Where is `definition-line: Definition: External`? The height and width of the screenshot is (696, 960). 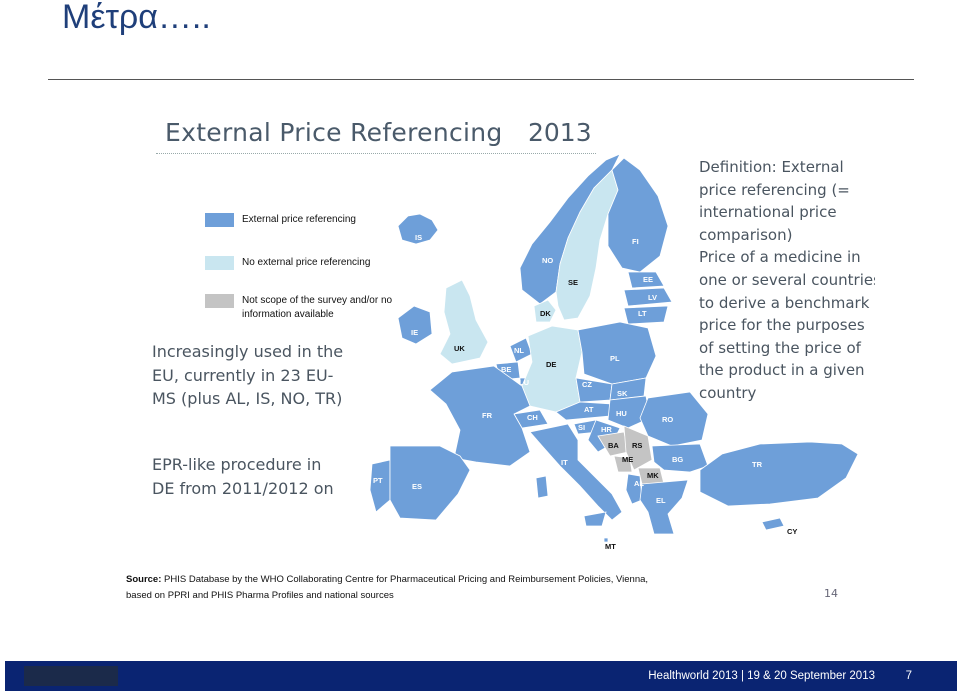 definition-line: Definition: External is located at coordinates (771, 167).